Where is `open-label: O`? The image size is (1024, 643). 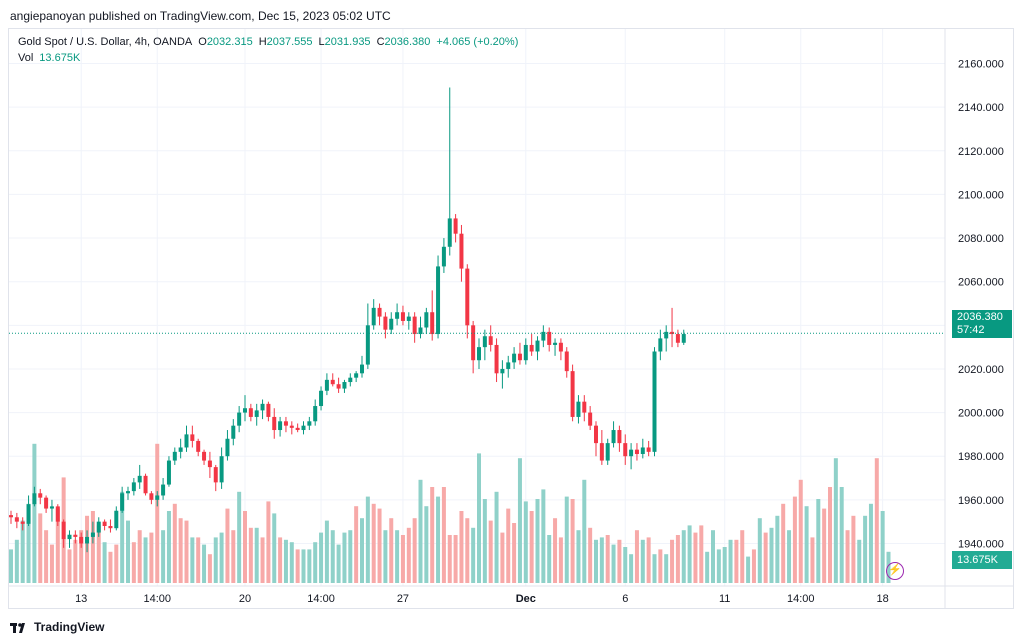 open-label: O is located at coordinates (202, 42).